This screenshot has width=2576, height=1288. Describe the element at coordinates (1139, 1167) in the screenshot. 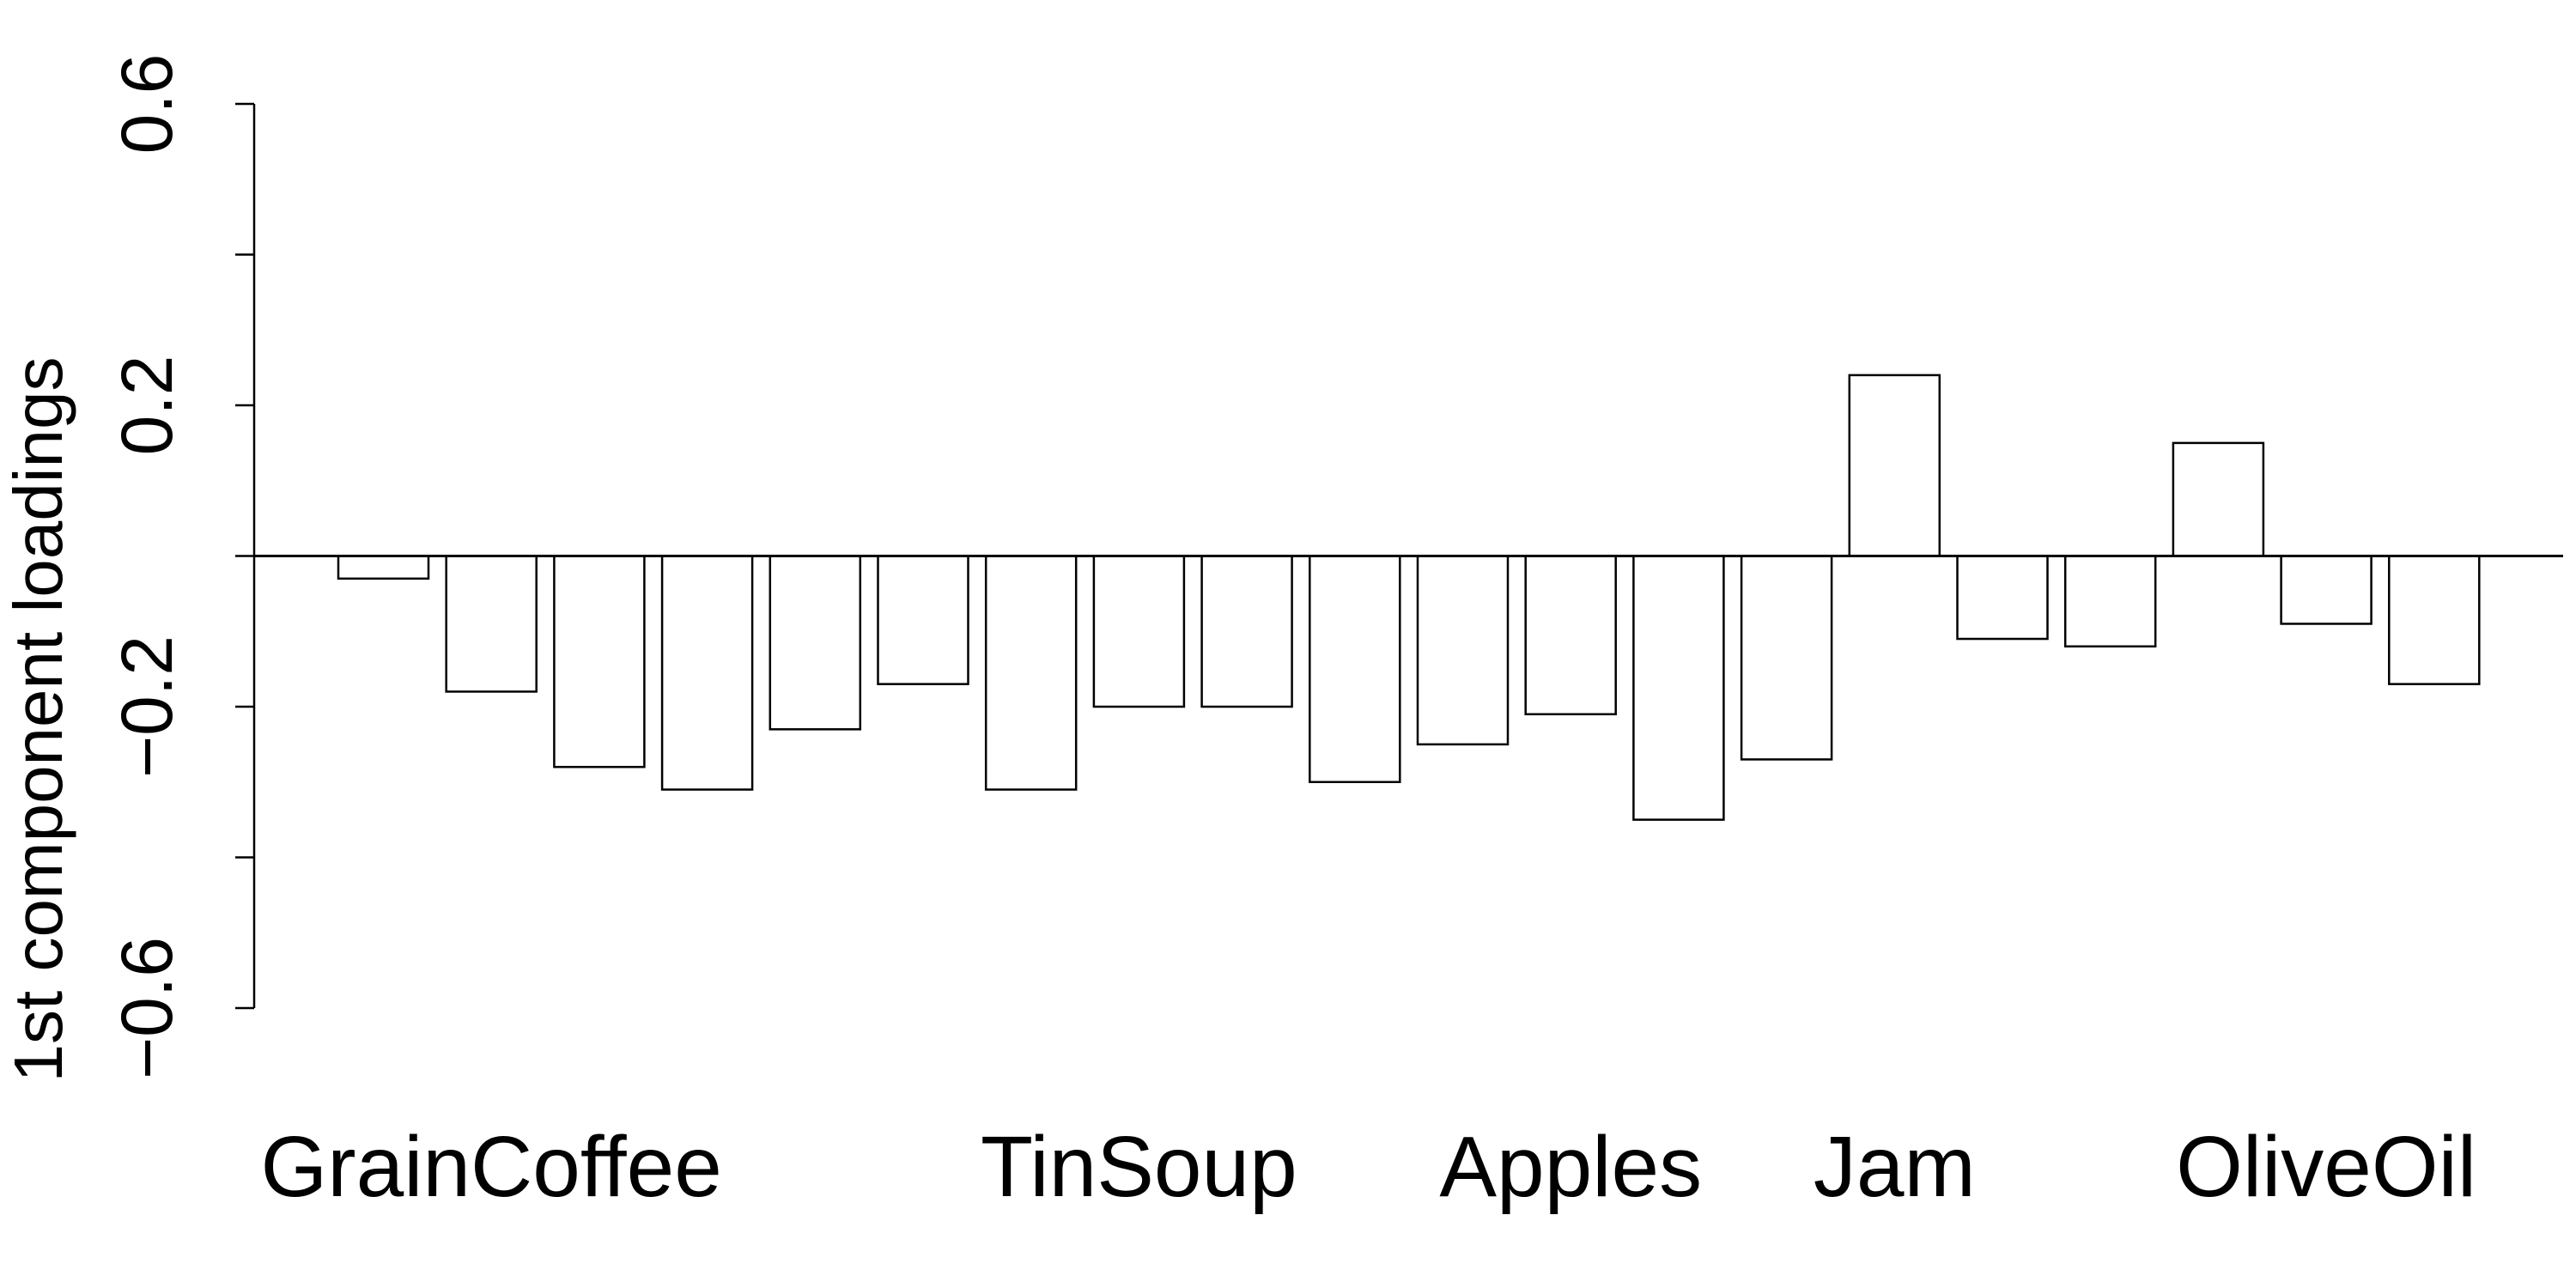

I see `x-category-label: TinSoup` at that location.